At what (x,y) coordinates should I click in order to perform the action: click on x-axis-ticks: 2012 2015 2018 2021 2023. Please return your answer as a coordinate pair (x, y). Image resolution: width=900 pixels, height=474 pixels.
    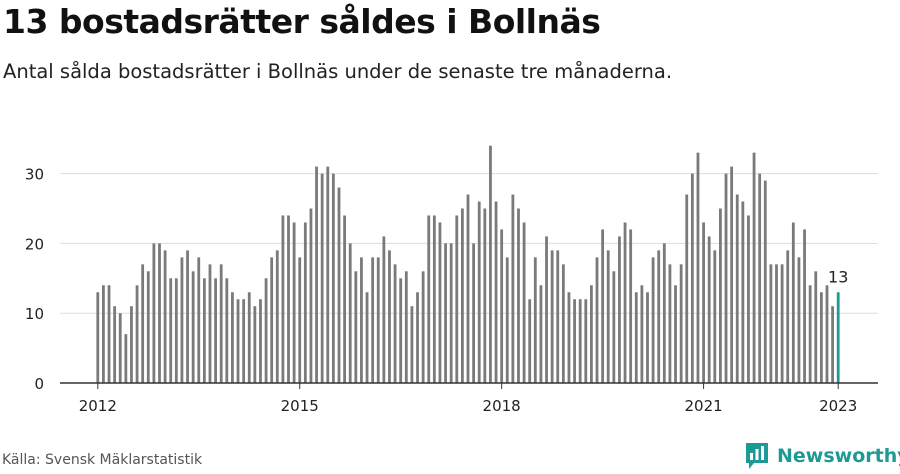
    Looking at the image, I should click on (468, 399).